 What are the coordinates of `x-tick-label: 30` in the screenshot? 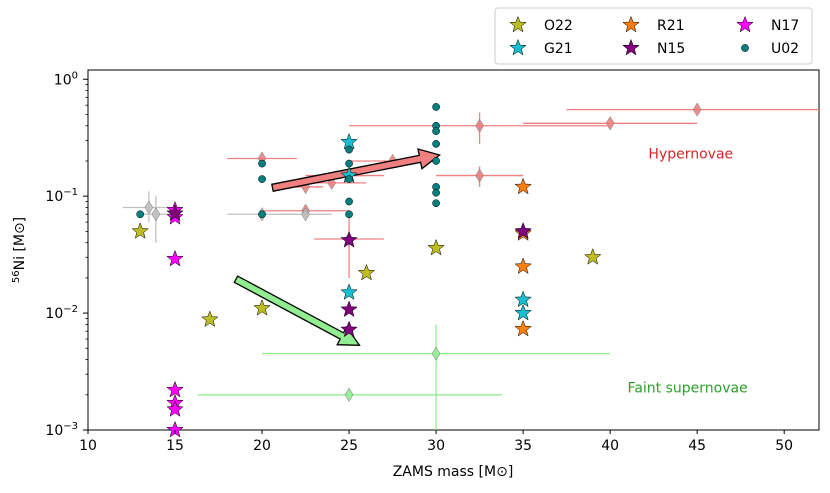 It's located at (436, 446).